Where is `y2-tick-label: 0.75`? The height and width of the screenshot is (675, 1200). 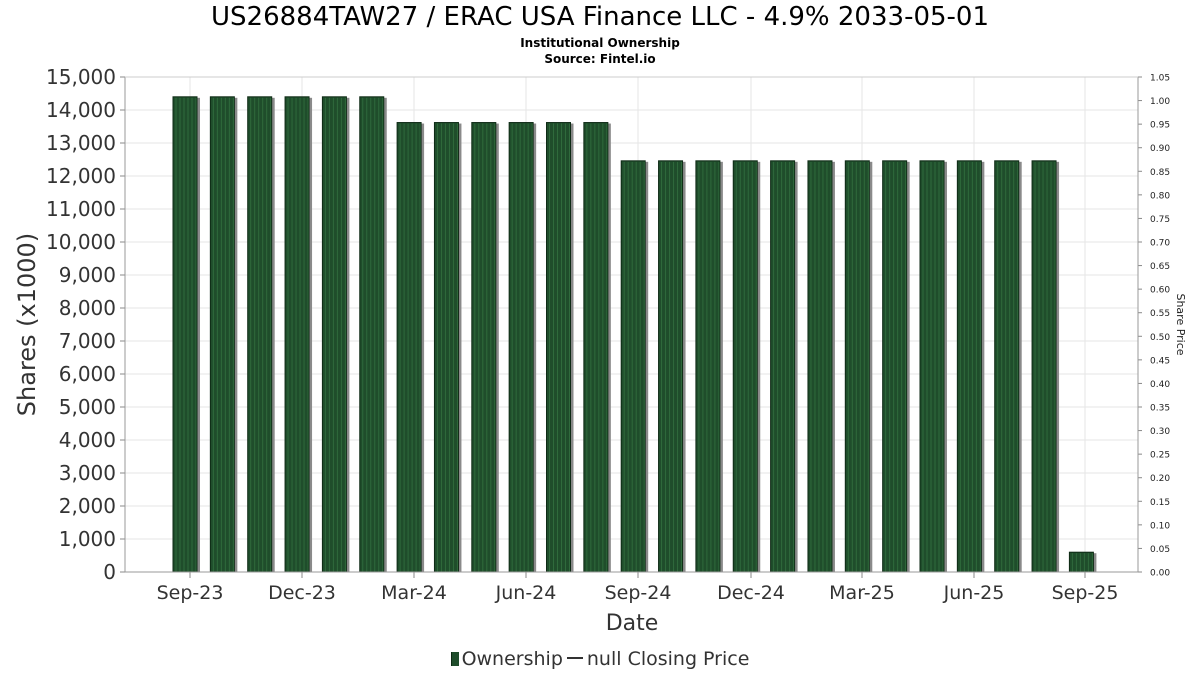
y2-tick-label: 0.75 is located at coordinates (1160, 220).